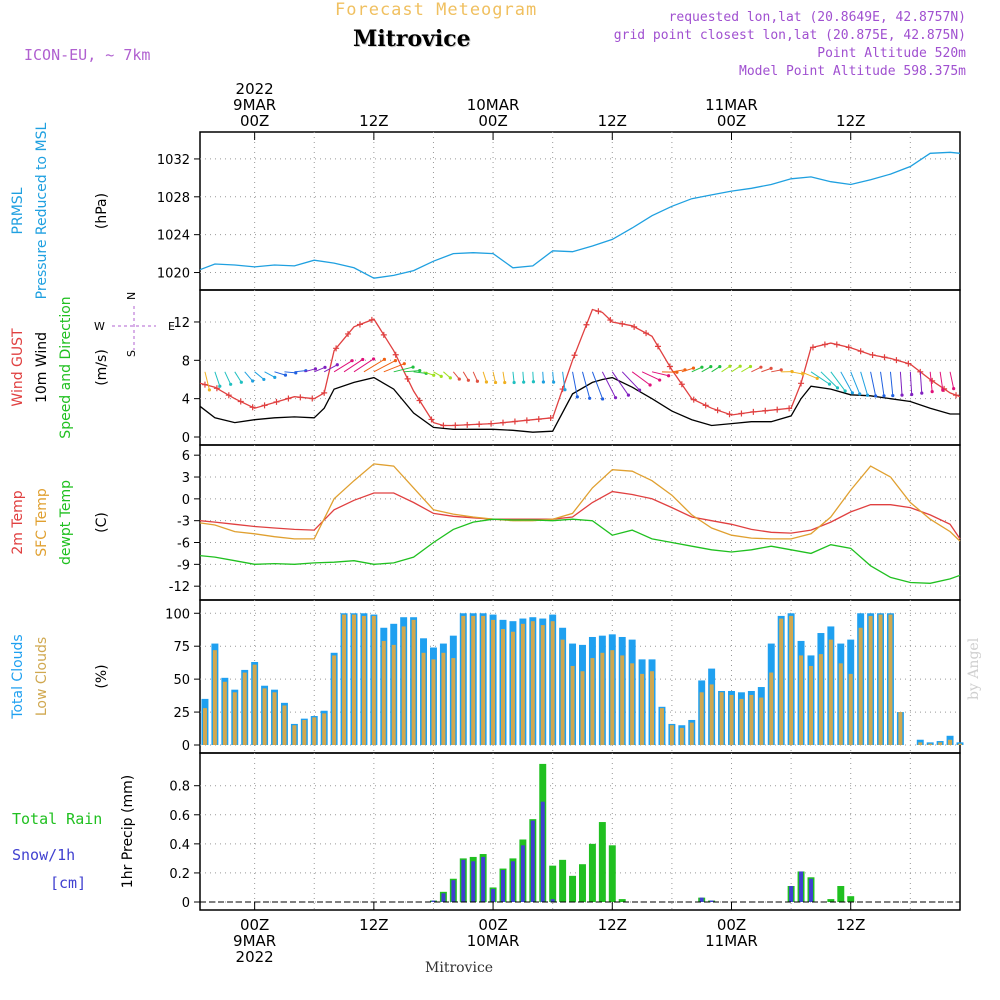 The width and height of the screenshot is (1000, 1000). What do you see at coordinates (373, 121) in the screenshot?
I see `top-time-label: 12Z` at bounding box center [373, 121].